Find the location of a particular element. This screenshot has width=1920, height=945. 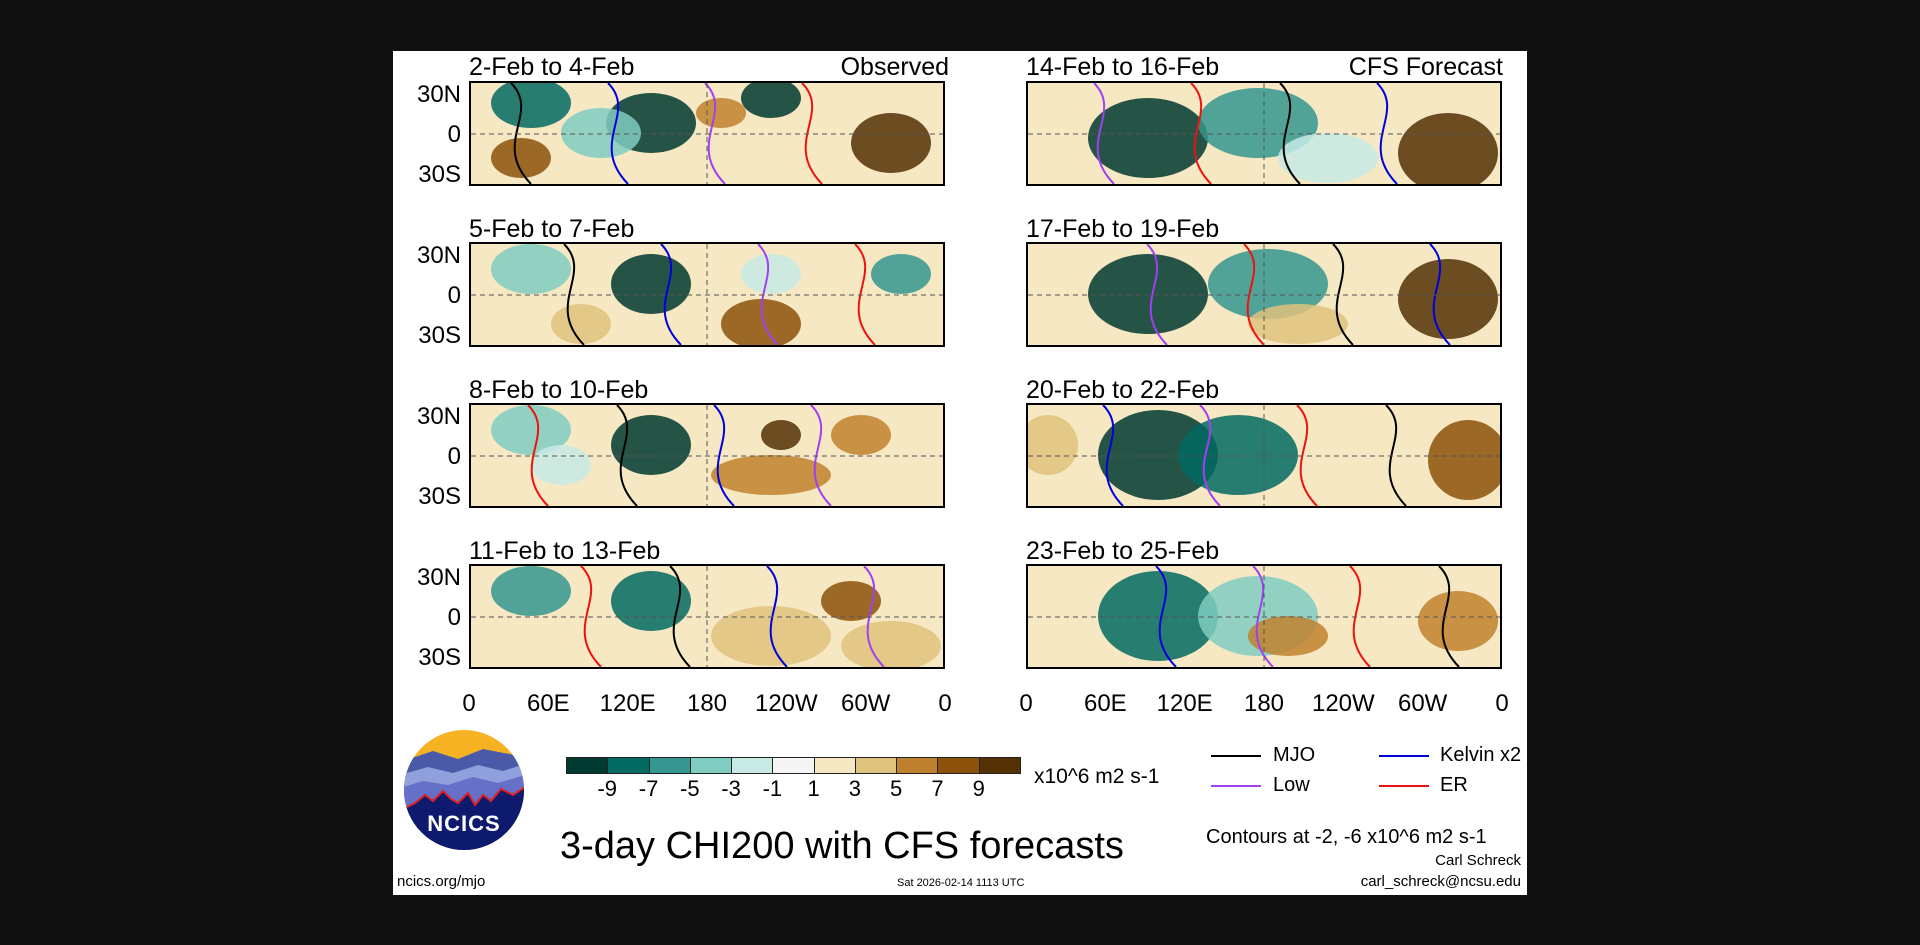

observed-panel-1-title: 2-Feb to 4-Feb is located at coordinates (552, 67).